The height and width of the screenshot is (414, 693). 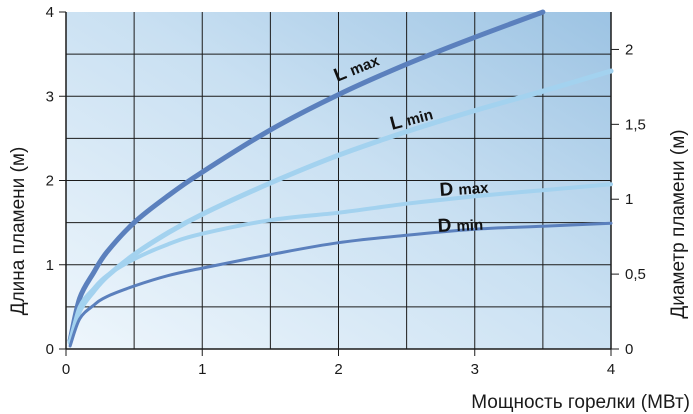 I want to click on series-label-d-max-main: D, so click(x=446, y=190).